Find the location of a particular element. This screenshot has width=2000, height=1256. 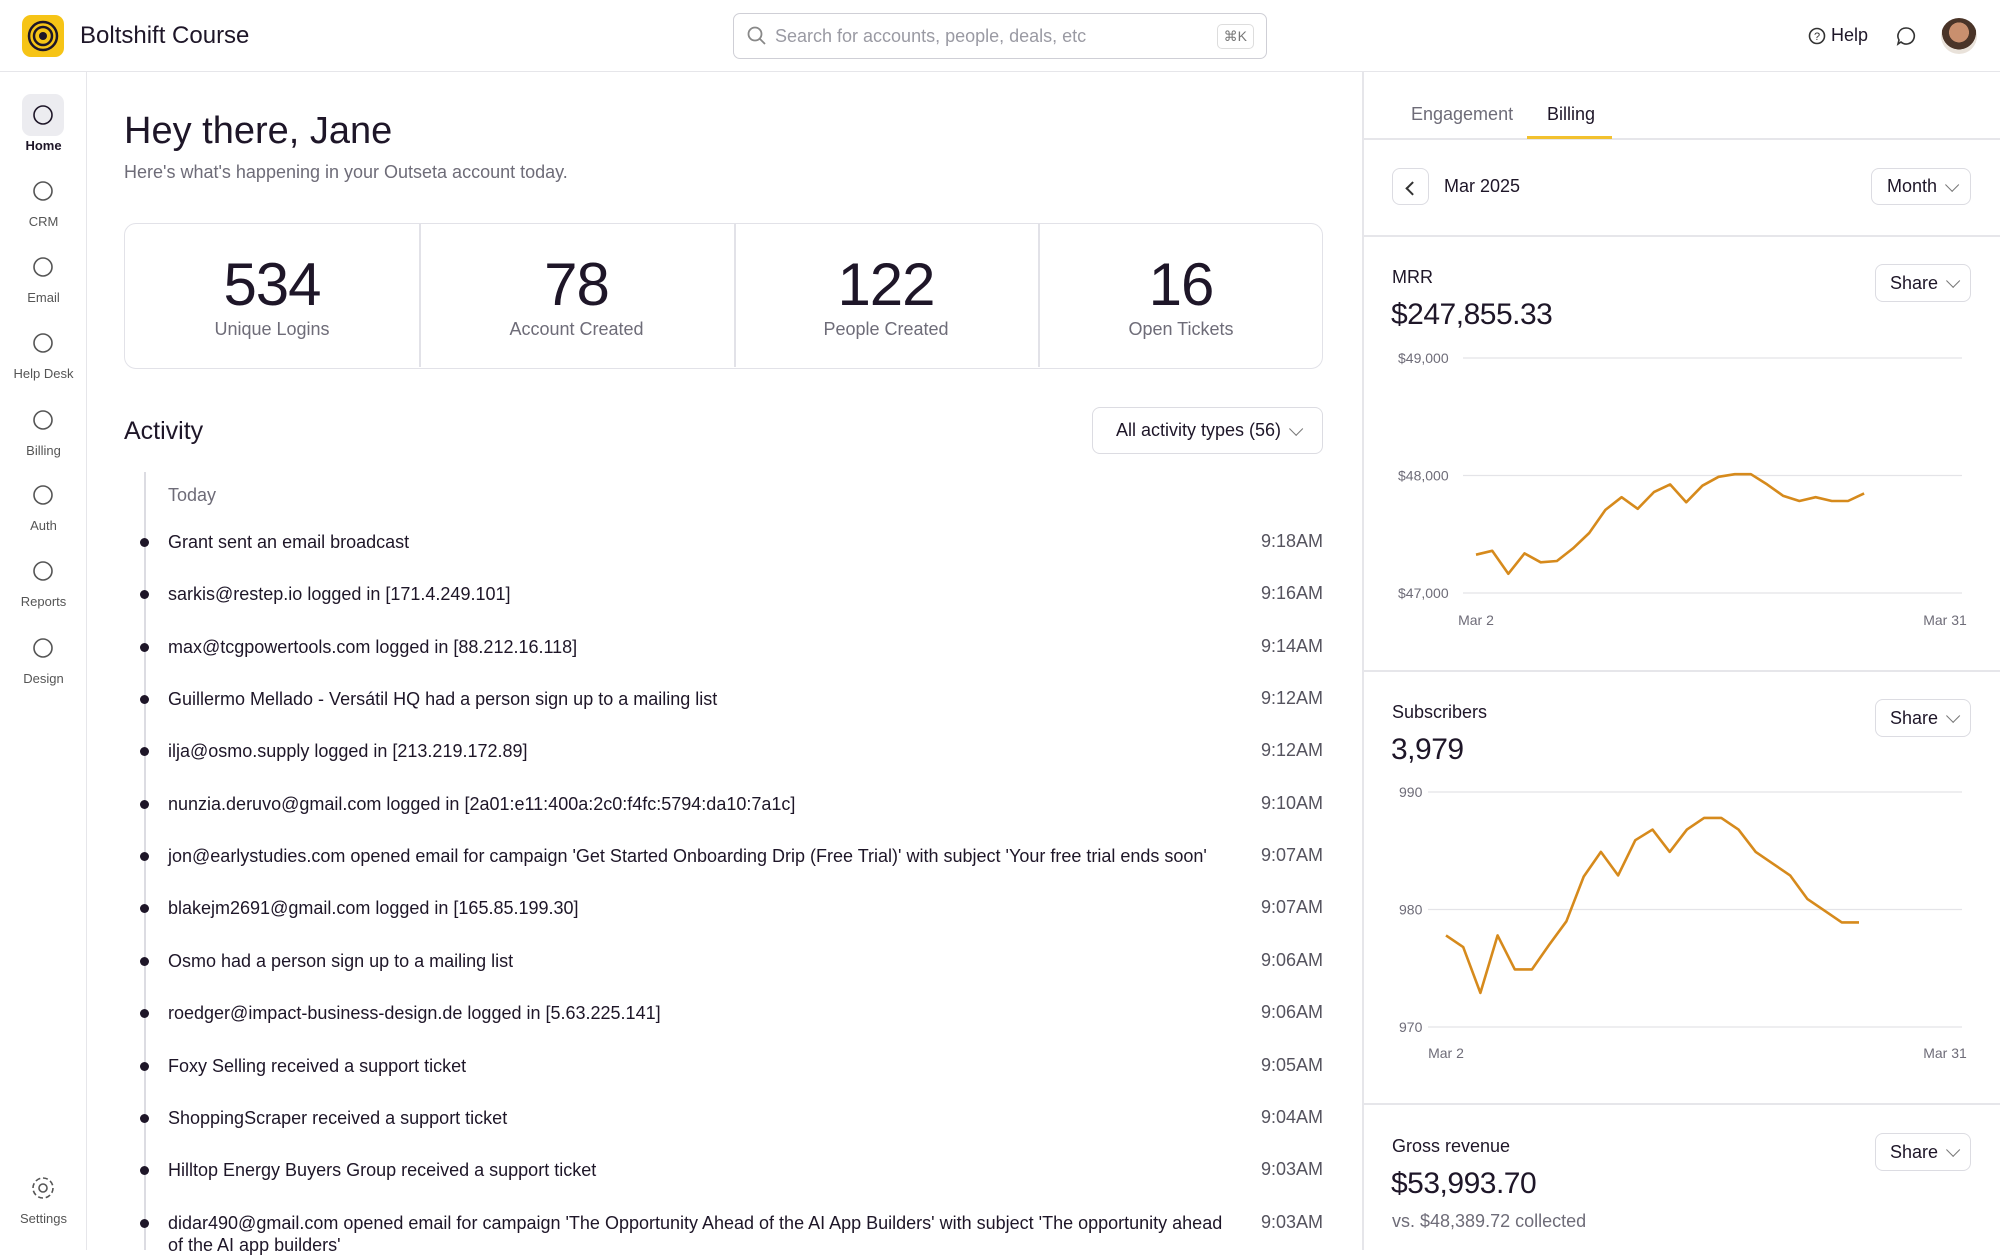

header is located at coordinates (1000, 36).